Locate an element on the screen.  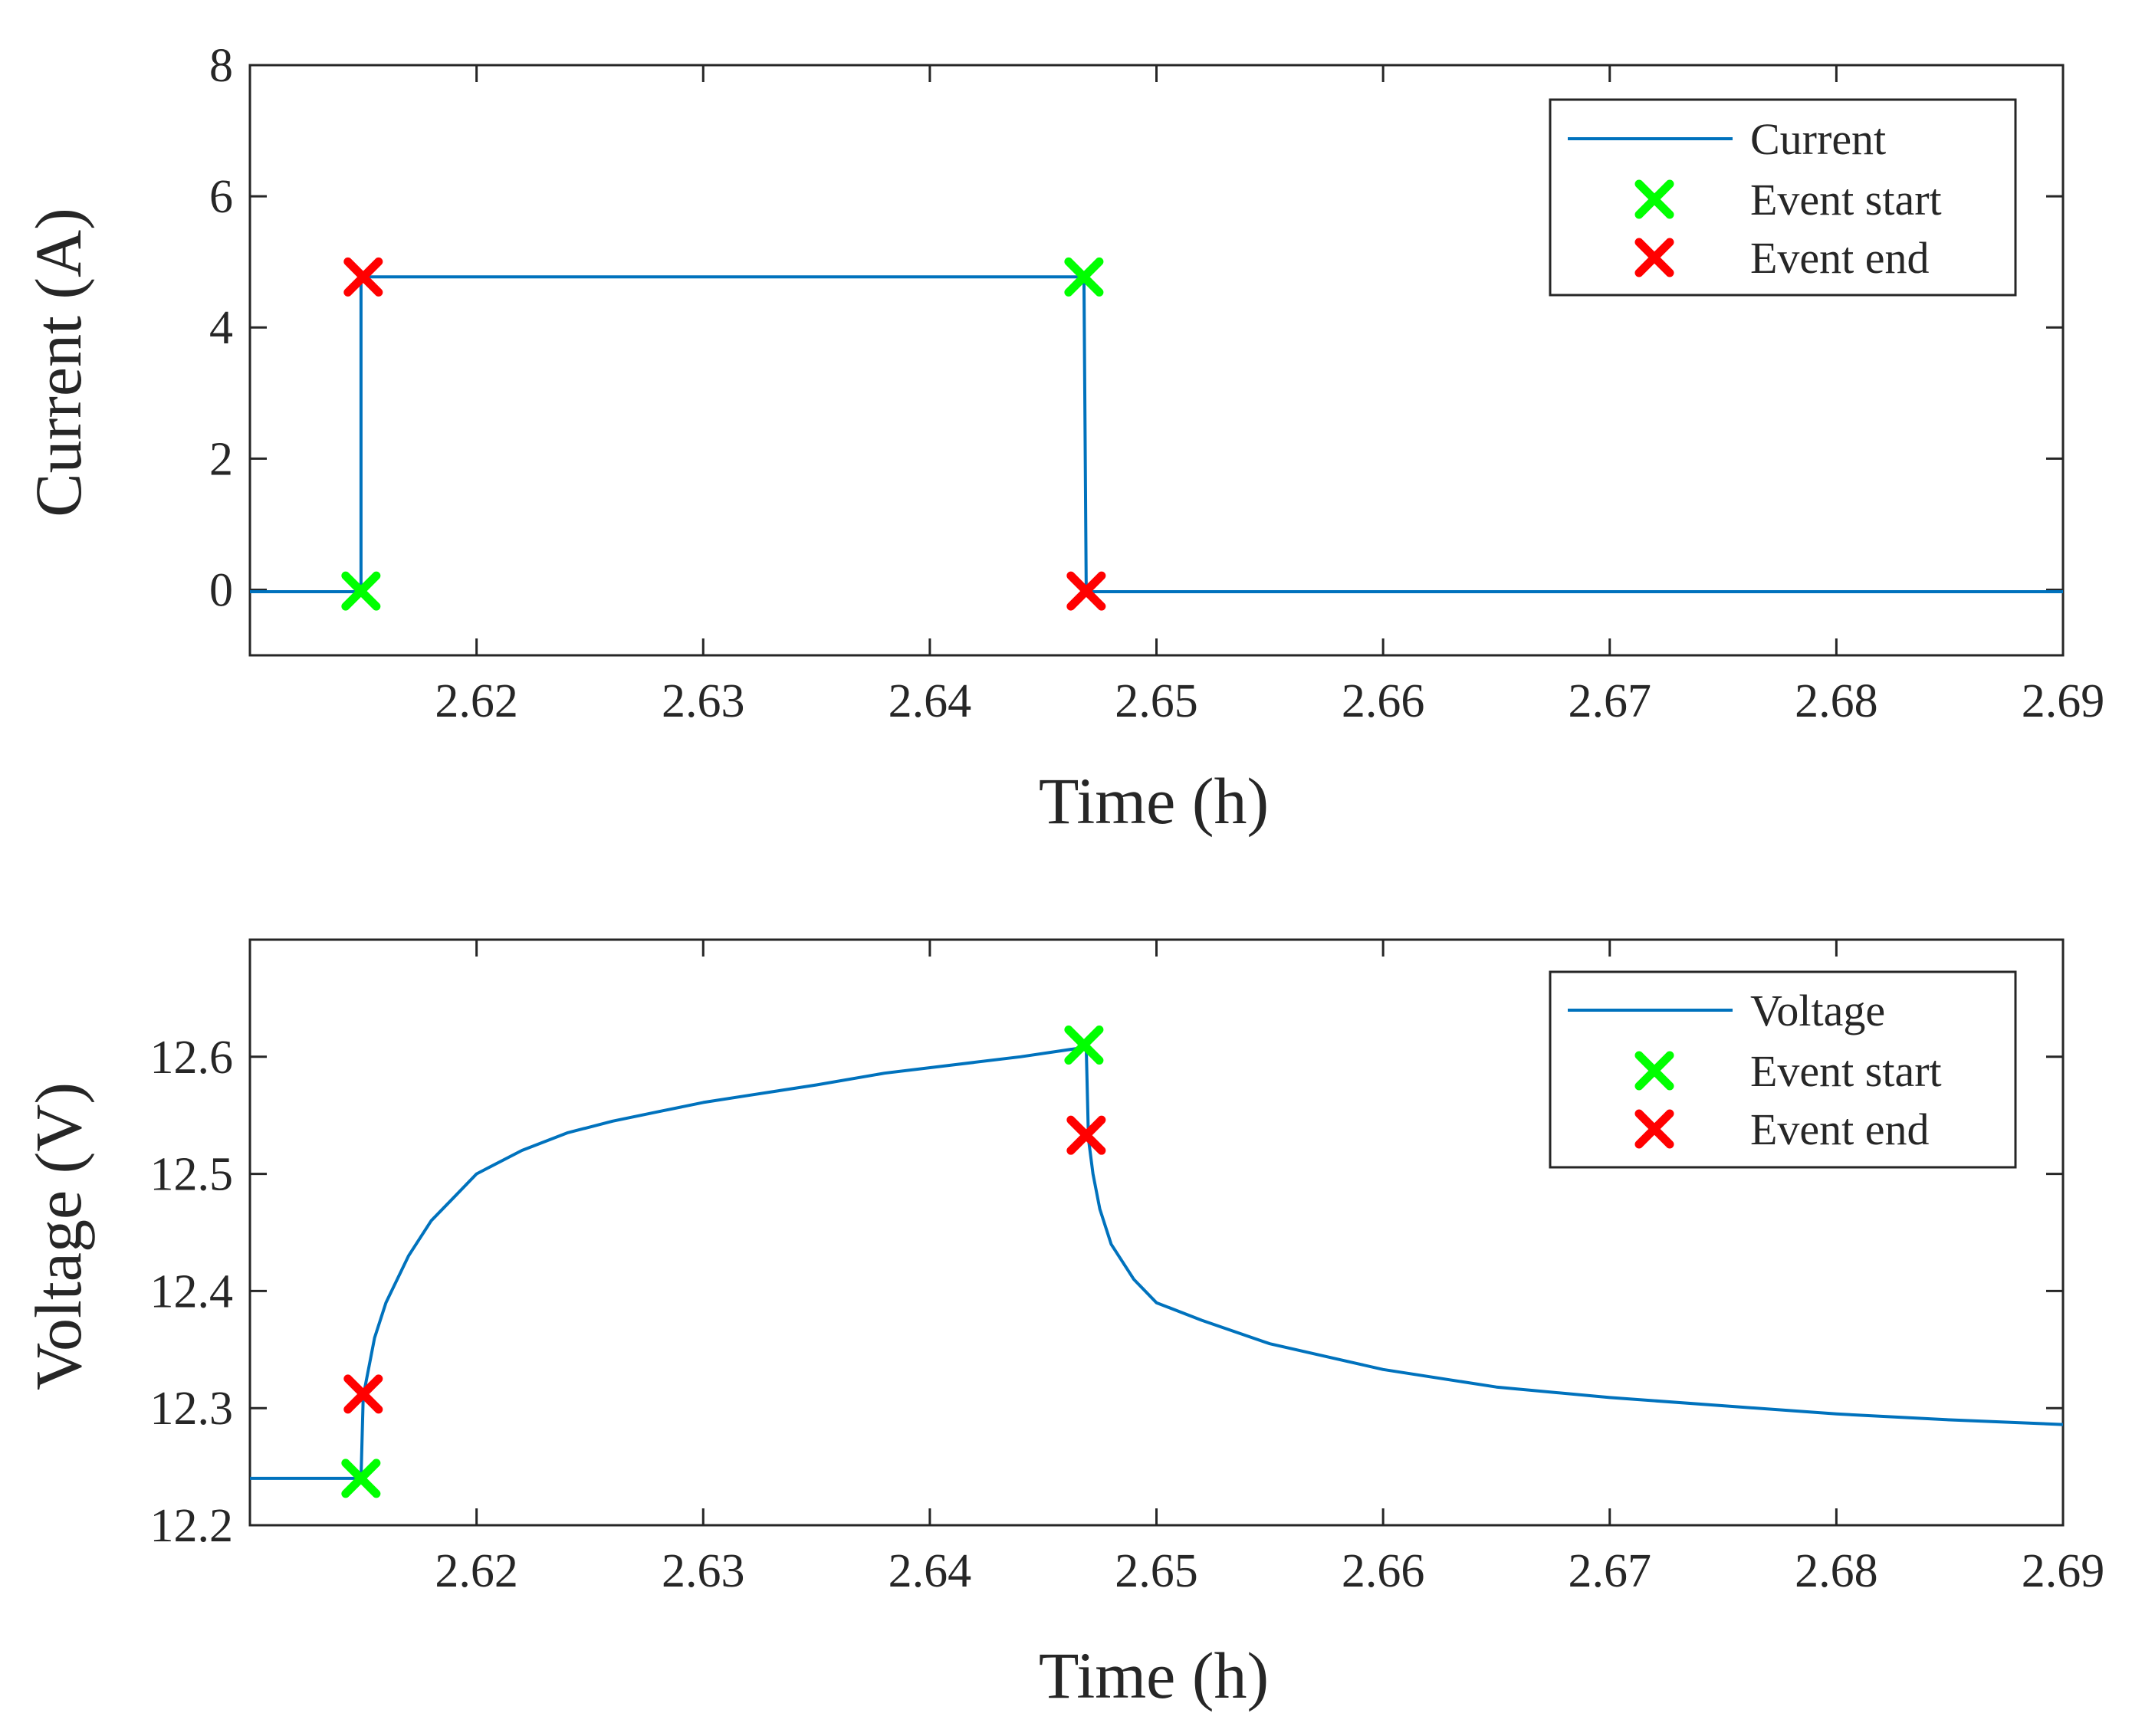
voltage-legend: Voltage Event start Event end is located at coordinates (1783, 1069).